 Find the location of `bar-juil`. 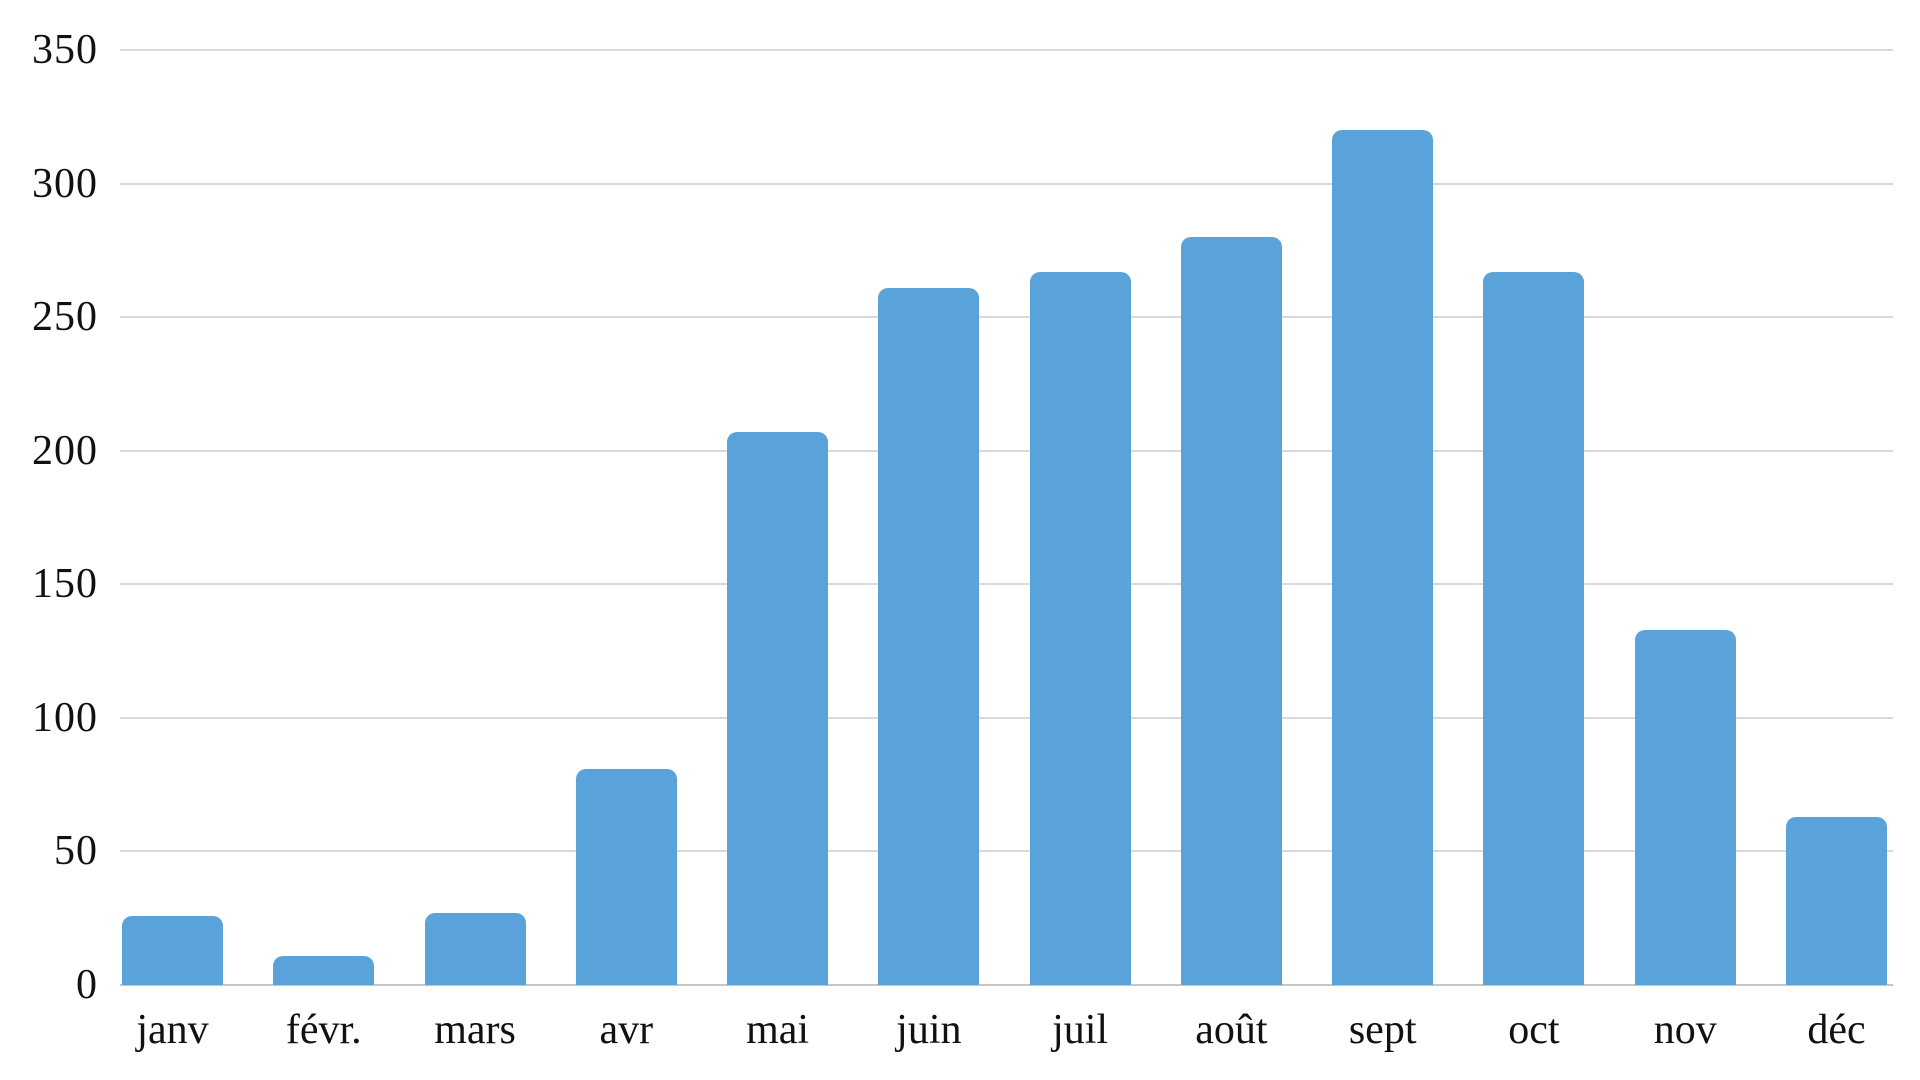

bar-juil is located at coordinates (1080, 628).